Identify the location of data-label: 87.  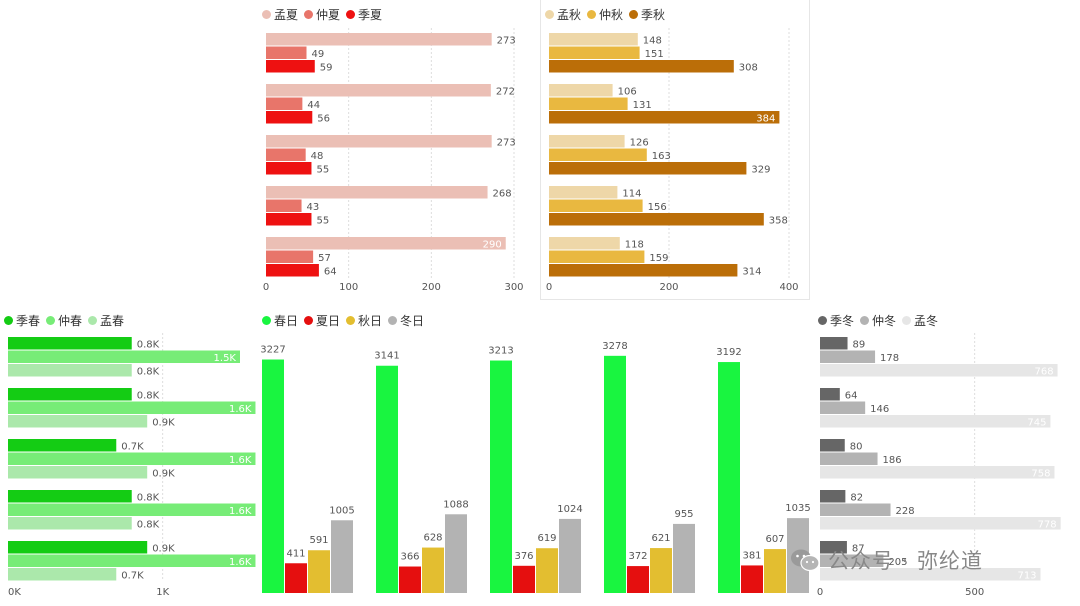
(858, 549).